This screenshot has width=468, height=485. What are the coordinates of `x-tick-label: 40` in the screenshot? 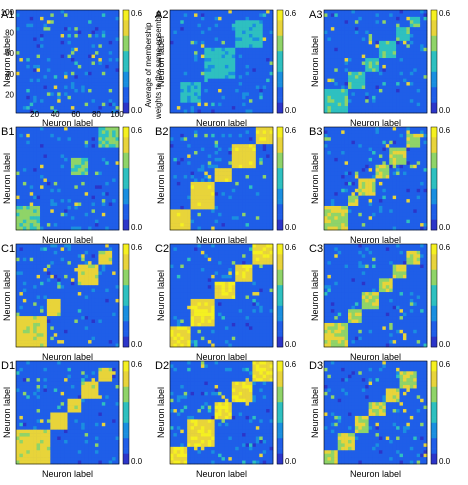 It's located at (55, 114).